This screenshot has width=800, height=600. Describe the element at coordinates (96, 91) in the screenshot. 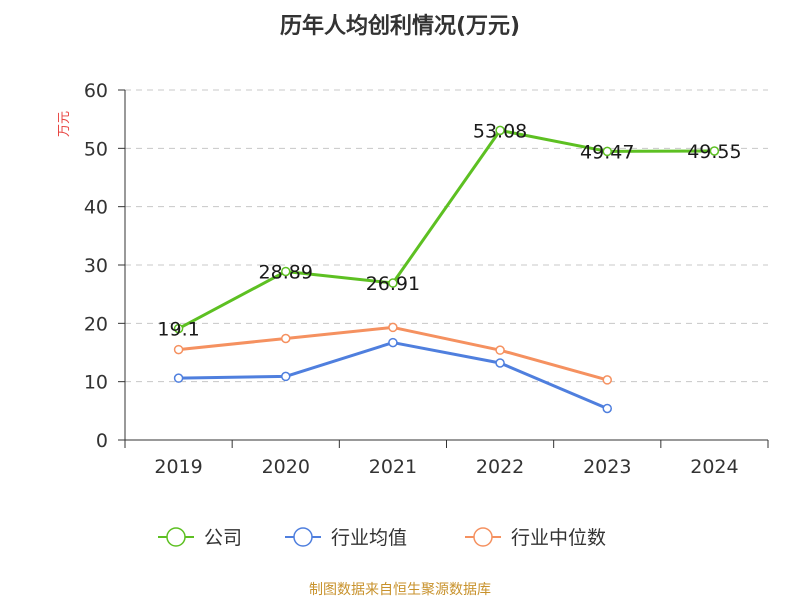

I see `y-tick-label: 60` at that location.